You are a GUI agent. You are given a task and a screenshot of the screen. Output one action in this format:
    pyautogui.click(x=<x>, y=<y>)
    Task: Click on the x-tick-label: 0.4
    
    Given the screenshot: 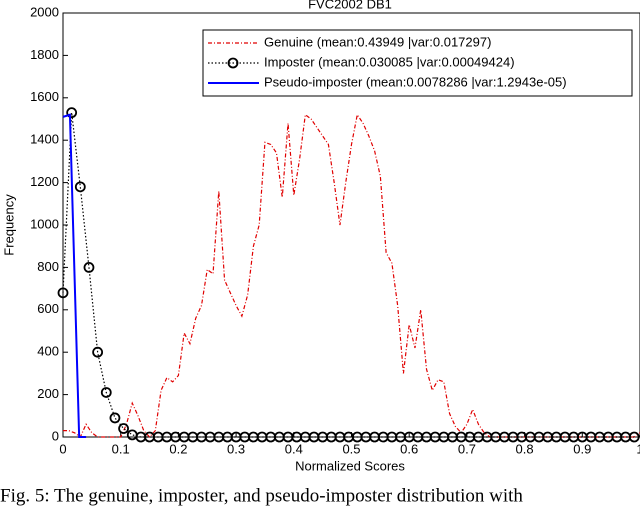 What is the action you would take?
    pyautogui.click(x=294, y=448)
    